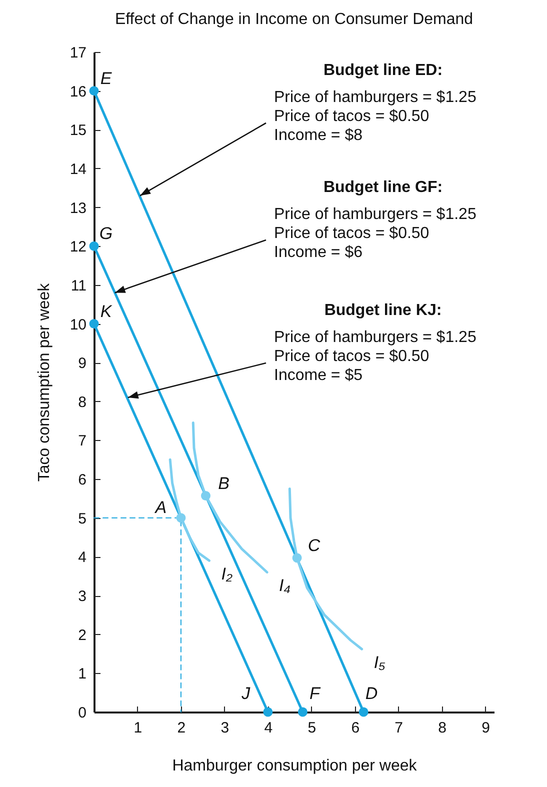 The width and height of the screenshot is (547, 787). I want to click on y-tick-label: 1, so click(82, 674).